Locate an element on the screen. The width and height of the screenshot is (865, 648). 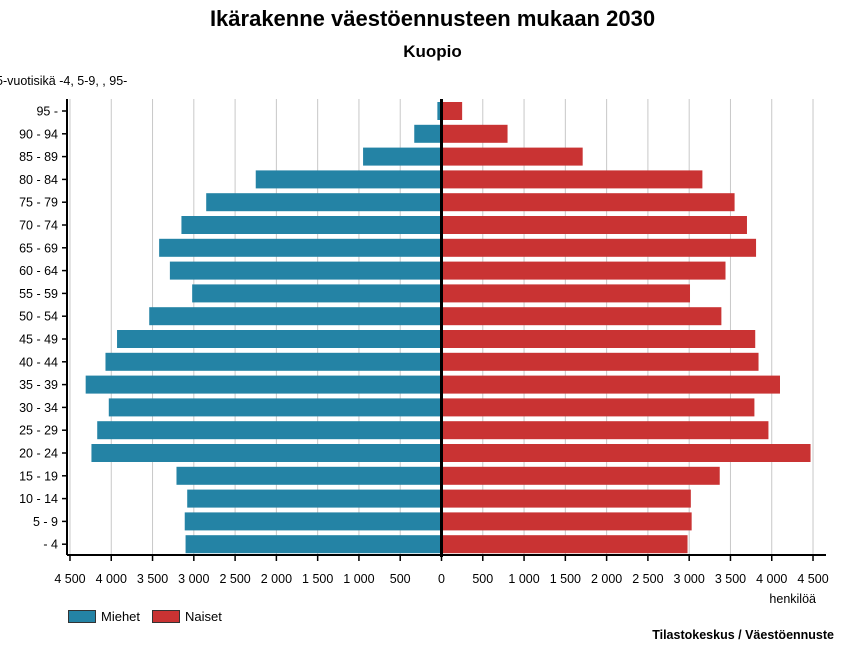
y-tick-label-3: 80 - 84 is located at coordinates (38, 180).